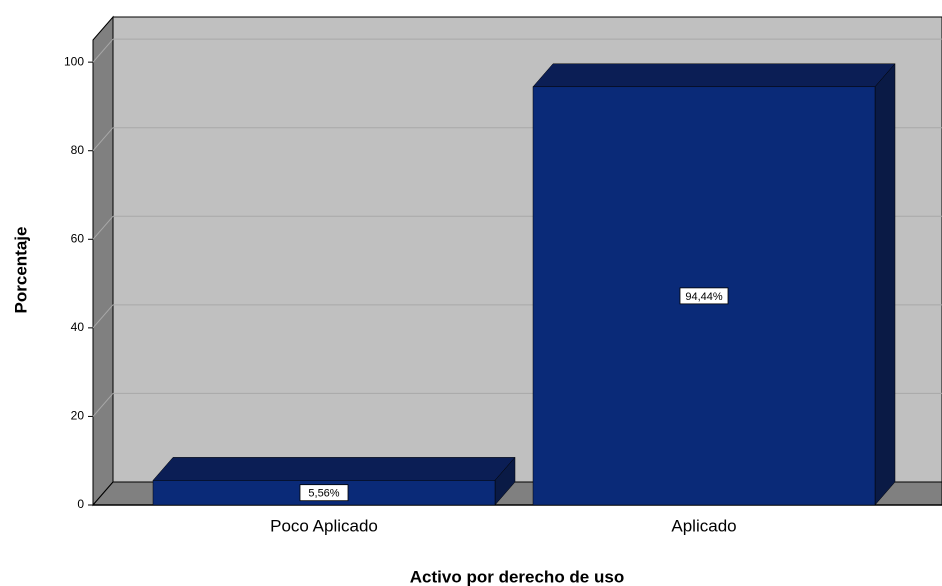  I want to click on y-tick-label: 80, so click(78, 150).